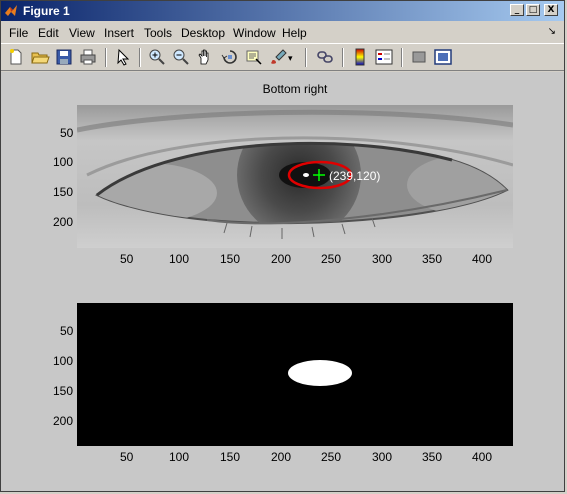 The image size is (567, 494). Describe the element at coordinates (360, 57) in the screenshot. I see `colorbar-icon` at that location.